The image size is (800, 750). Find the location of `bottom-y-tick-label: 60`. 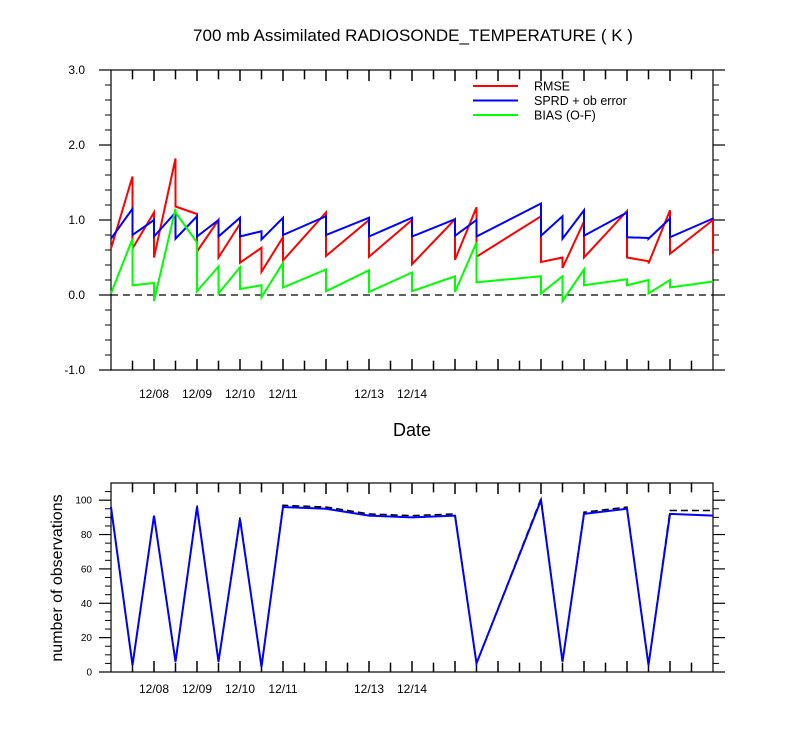

bottom-y-tick-label: 60 is located at coordinates (87, 569).